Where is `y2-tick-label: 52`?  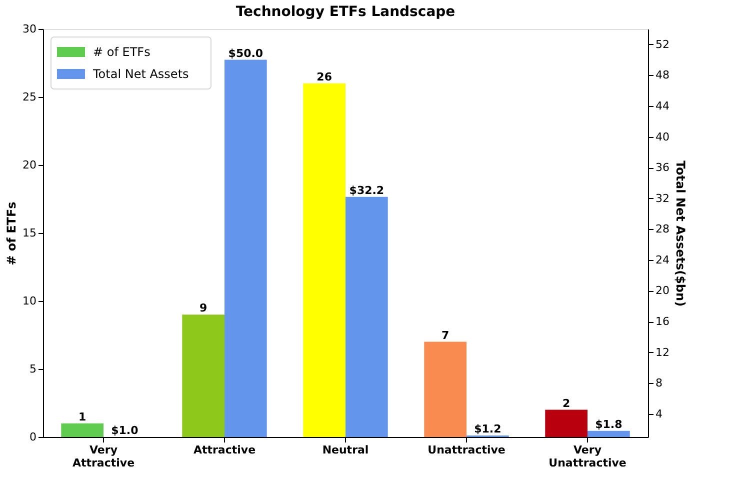
y2-tick-label: 52 is located at coordinates (663, 44).